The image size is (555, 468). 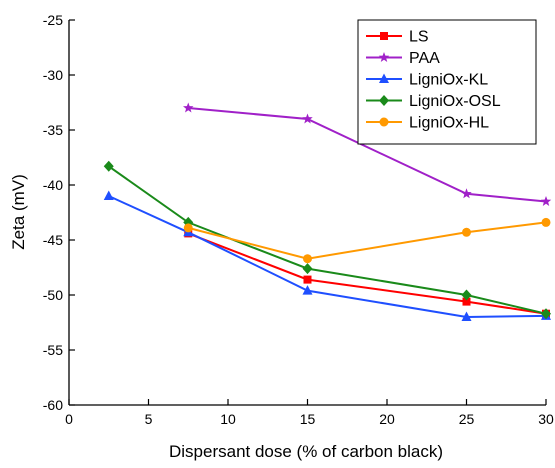 I want to click on series-line-ligniox-hl, so click(x=367, y=240).